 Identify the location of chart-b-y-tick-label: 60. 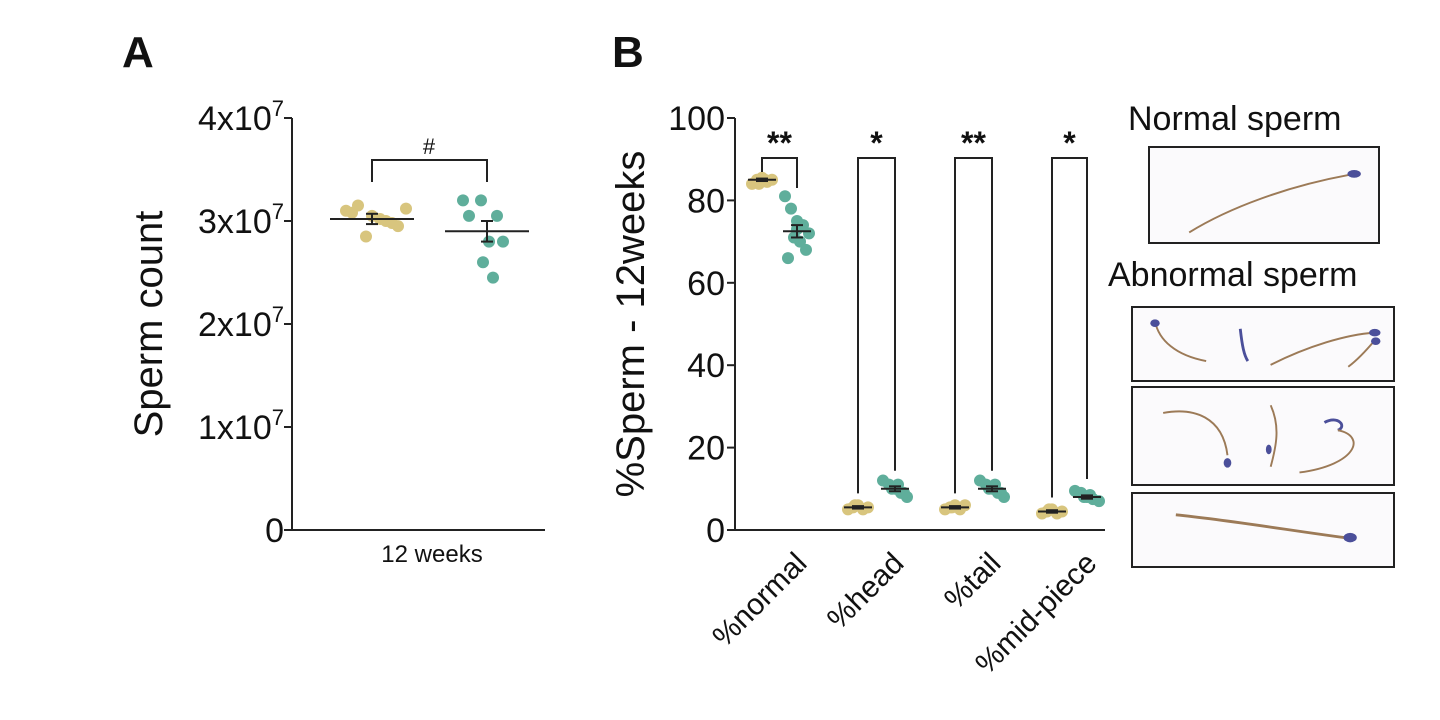
(706, 284).